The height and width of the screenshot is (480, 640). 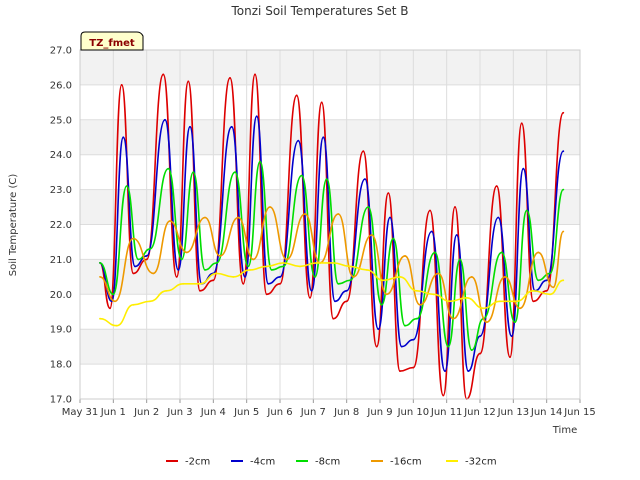 I want to click on y-tick-label: 22.0, so click(x=61, y=225).